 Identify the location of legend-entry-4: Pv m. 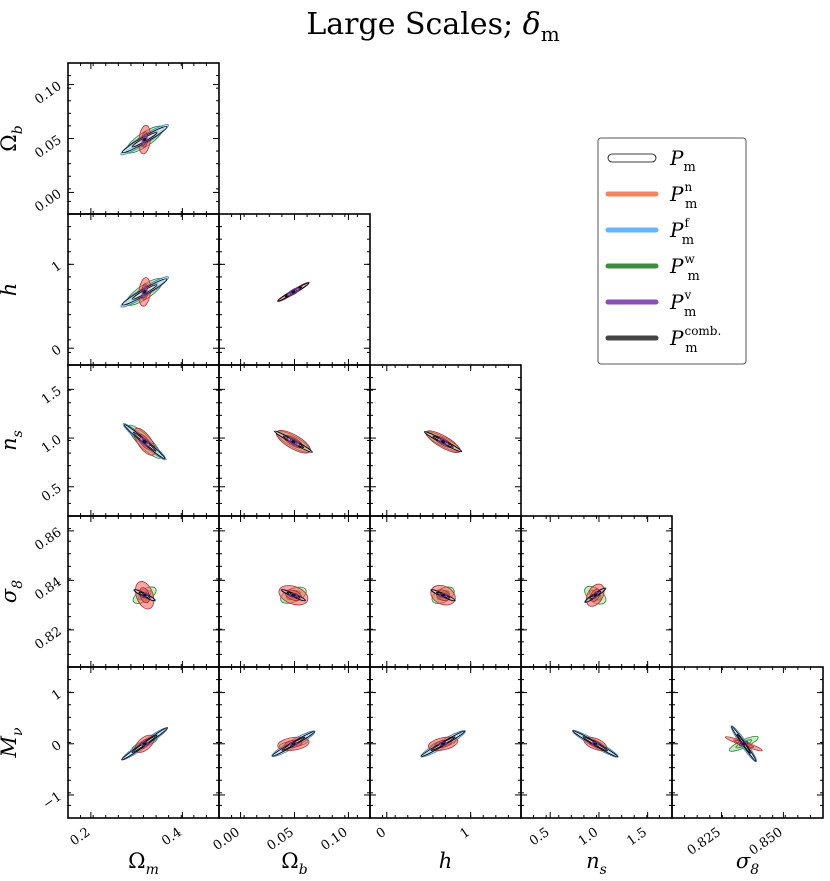
(650, 304).